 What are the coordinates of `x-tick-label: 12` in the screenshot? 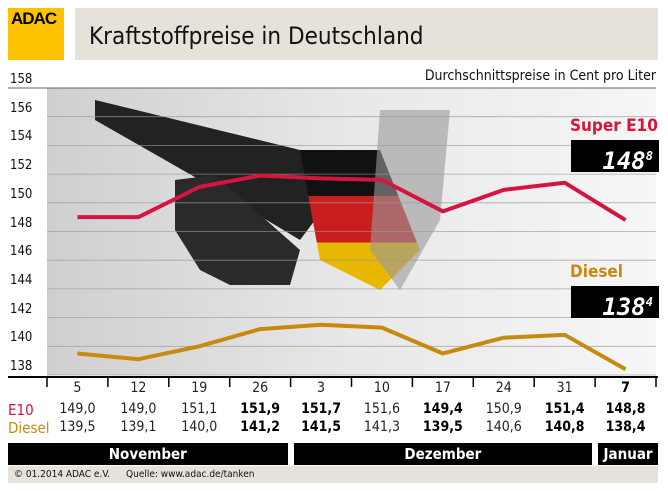 It's located at (138, 388).